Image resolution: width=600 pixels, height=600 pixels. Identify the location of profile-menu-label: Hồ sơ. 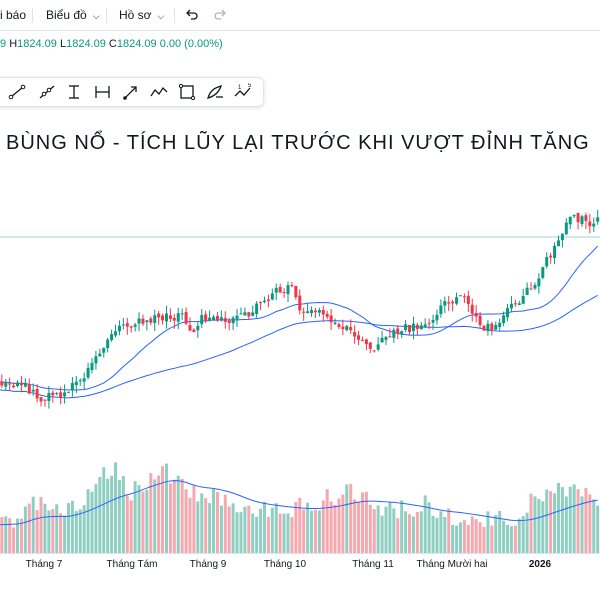
(135, 15).